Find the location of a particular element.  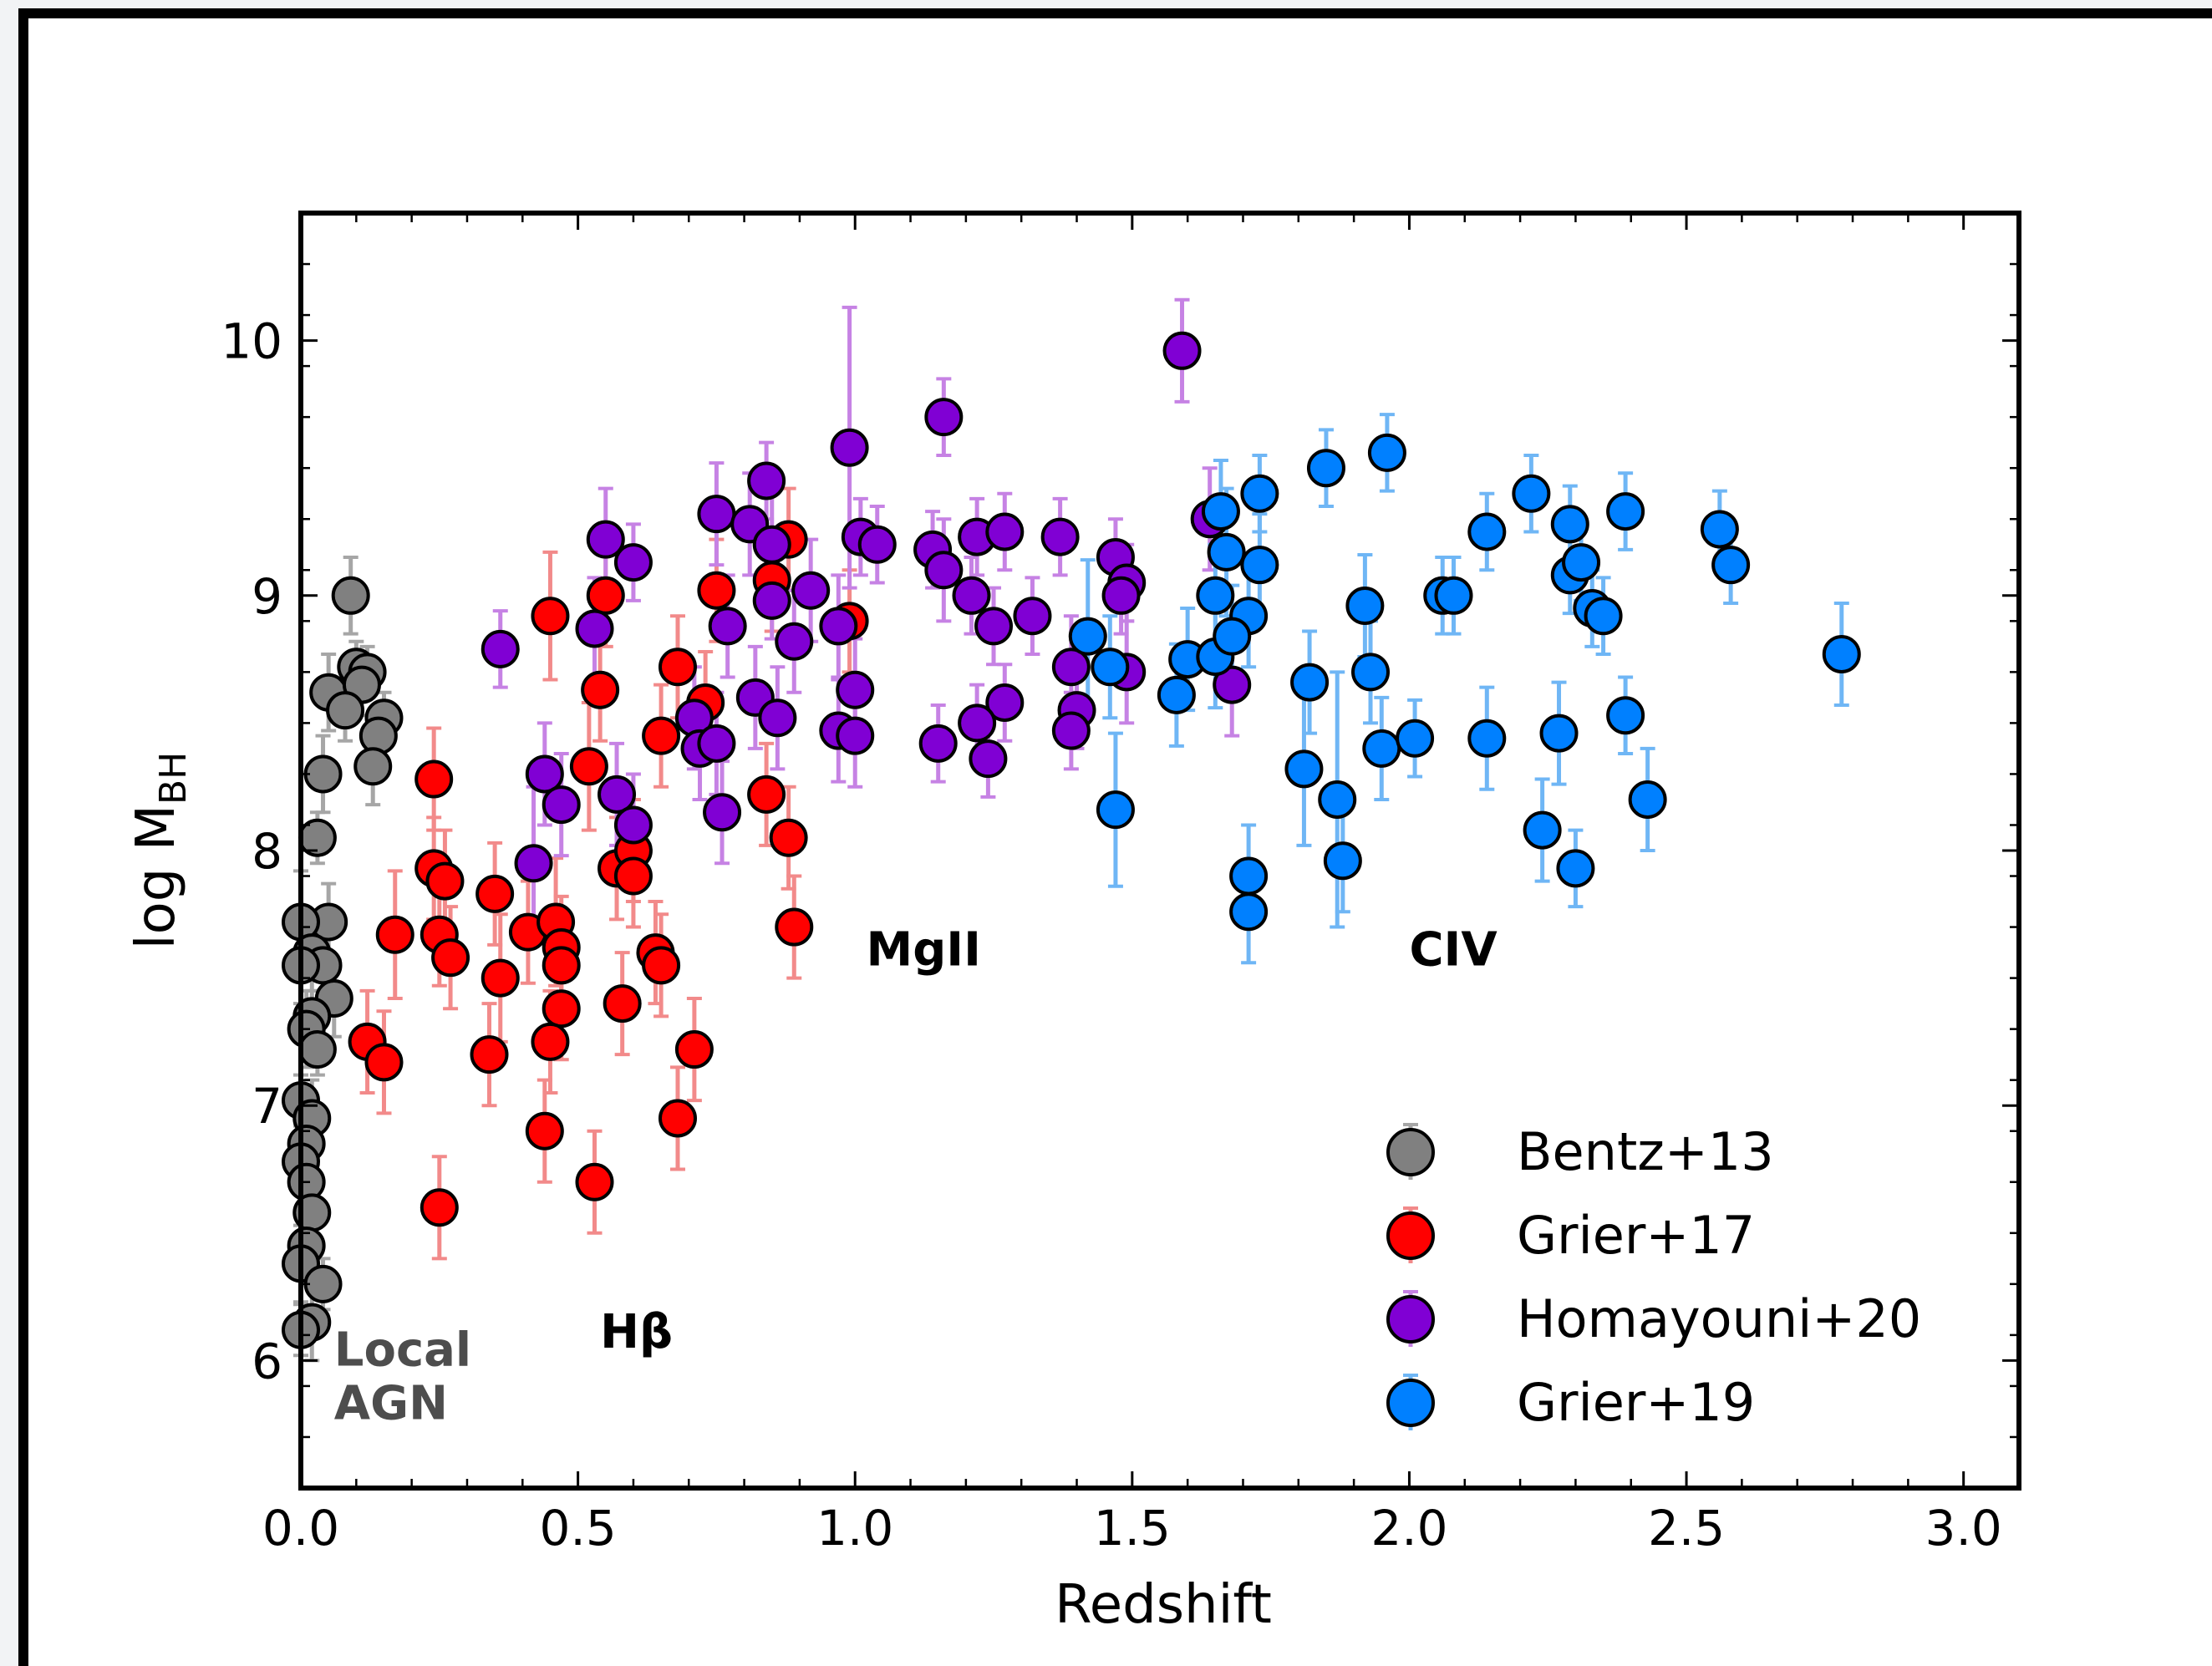

legend-label: Homayouni+20 is located at coordinates (1719, 1318).